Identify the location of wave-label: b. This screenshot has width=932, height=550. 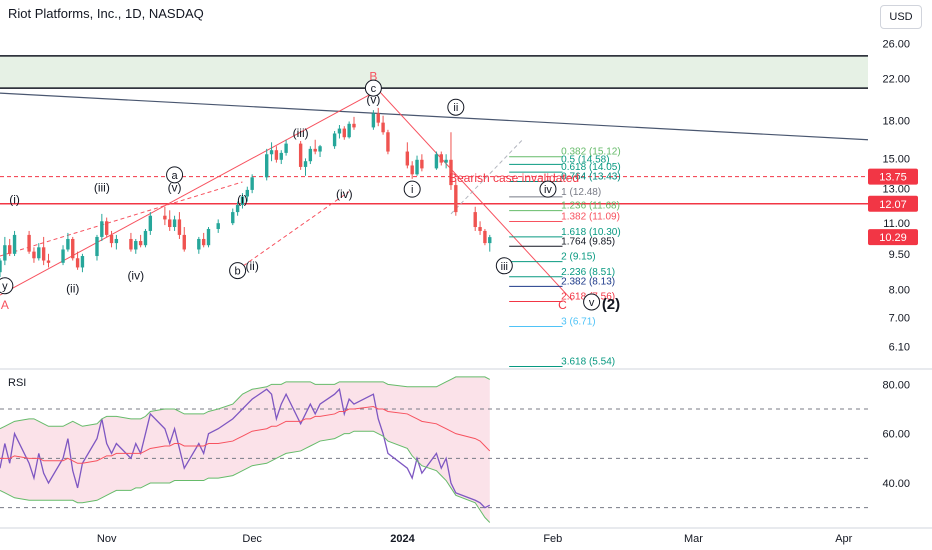
(238, 272).